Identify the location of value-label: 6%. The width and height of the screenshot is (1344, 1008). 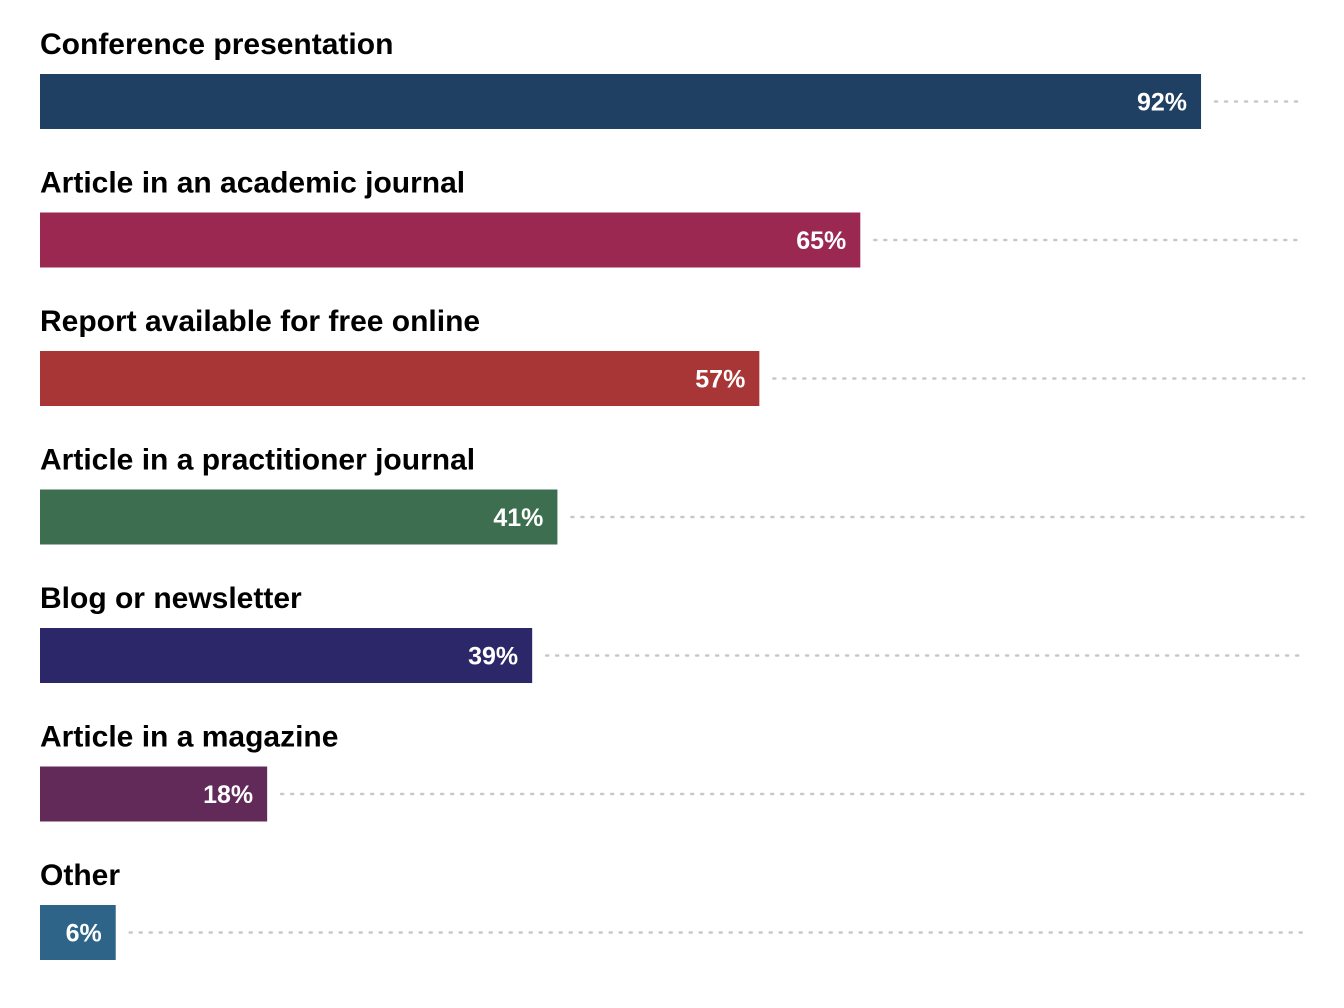
(84, 934).